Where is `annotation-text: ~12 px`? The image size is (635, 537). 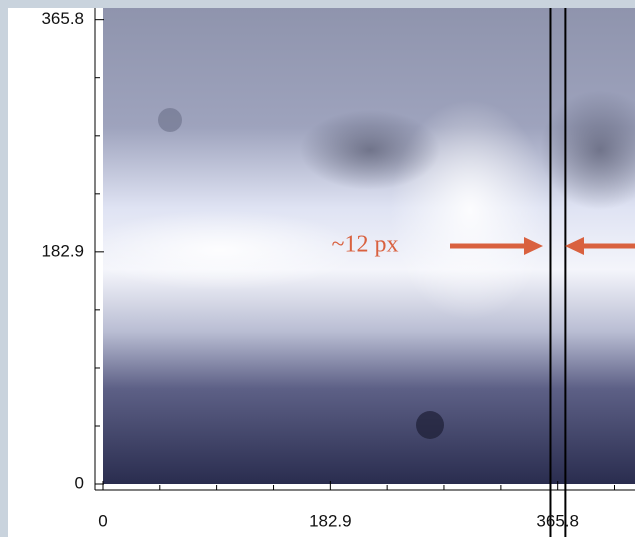
annotation-text: ~12 px is located at coordinates (365, 245).